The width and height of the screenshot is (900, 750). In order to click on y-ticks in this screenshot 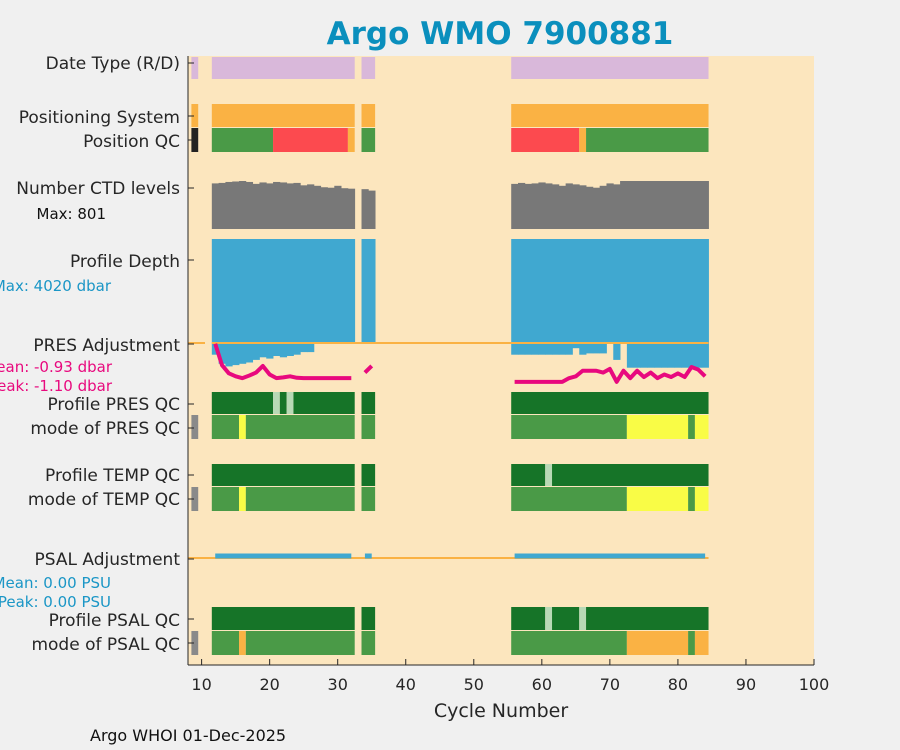, I will do `click(191, 353)`.